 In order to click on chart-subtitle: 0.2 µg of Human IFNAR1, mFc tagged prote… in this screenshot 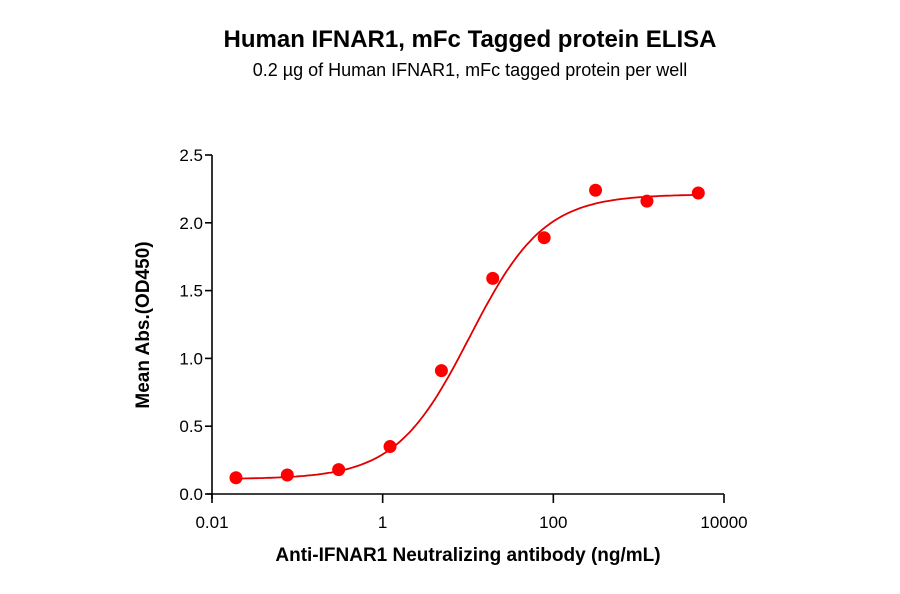, I will do `click(470, 70)`.